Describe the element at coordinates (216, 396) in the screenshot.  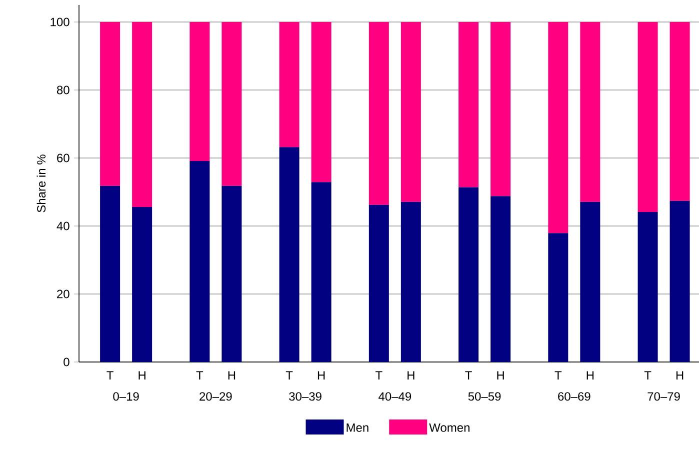
I see `text: 20–29` at that location.